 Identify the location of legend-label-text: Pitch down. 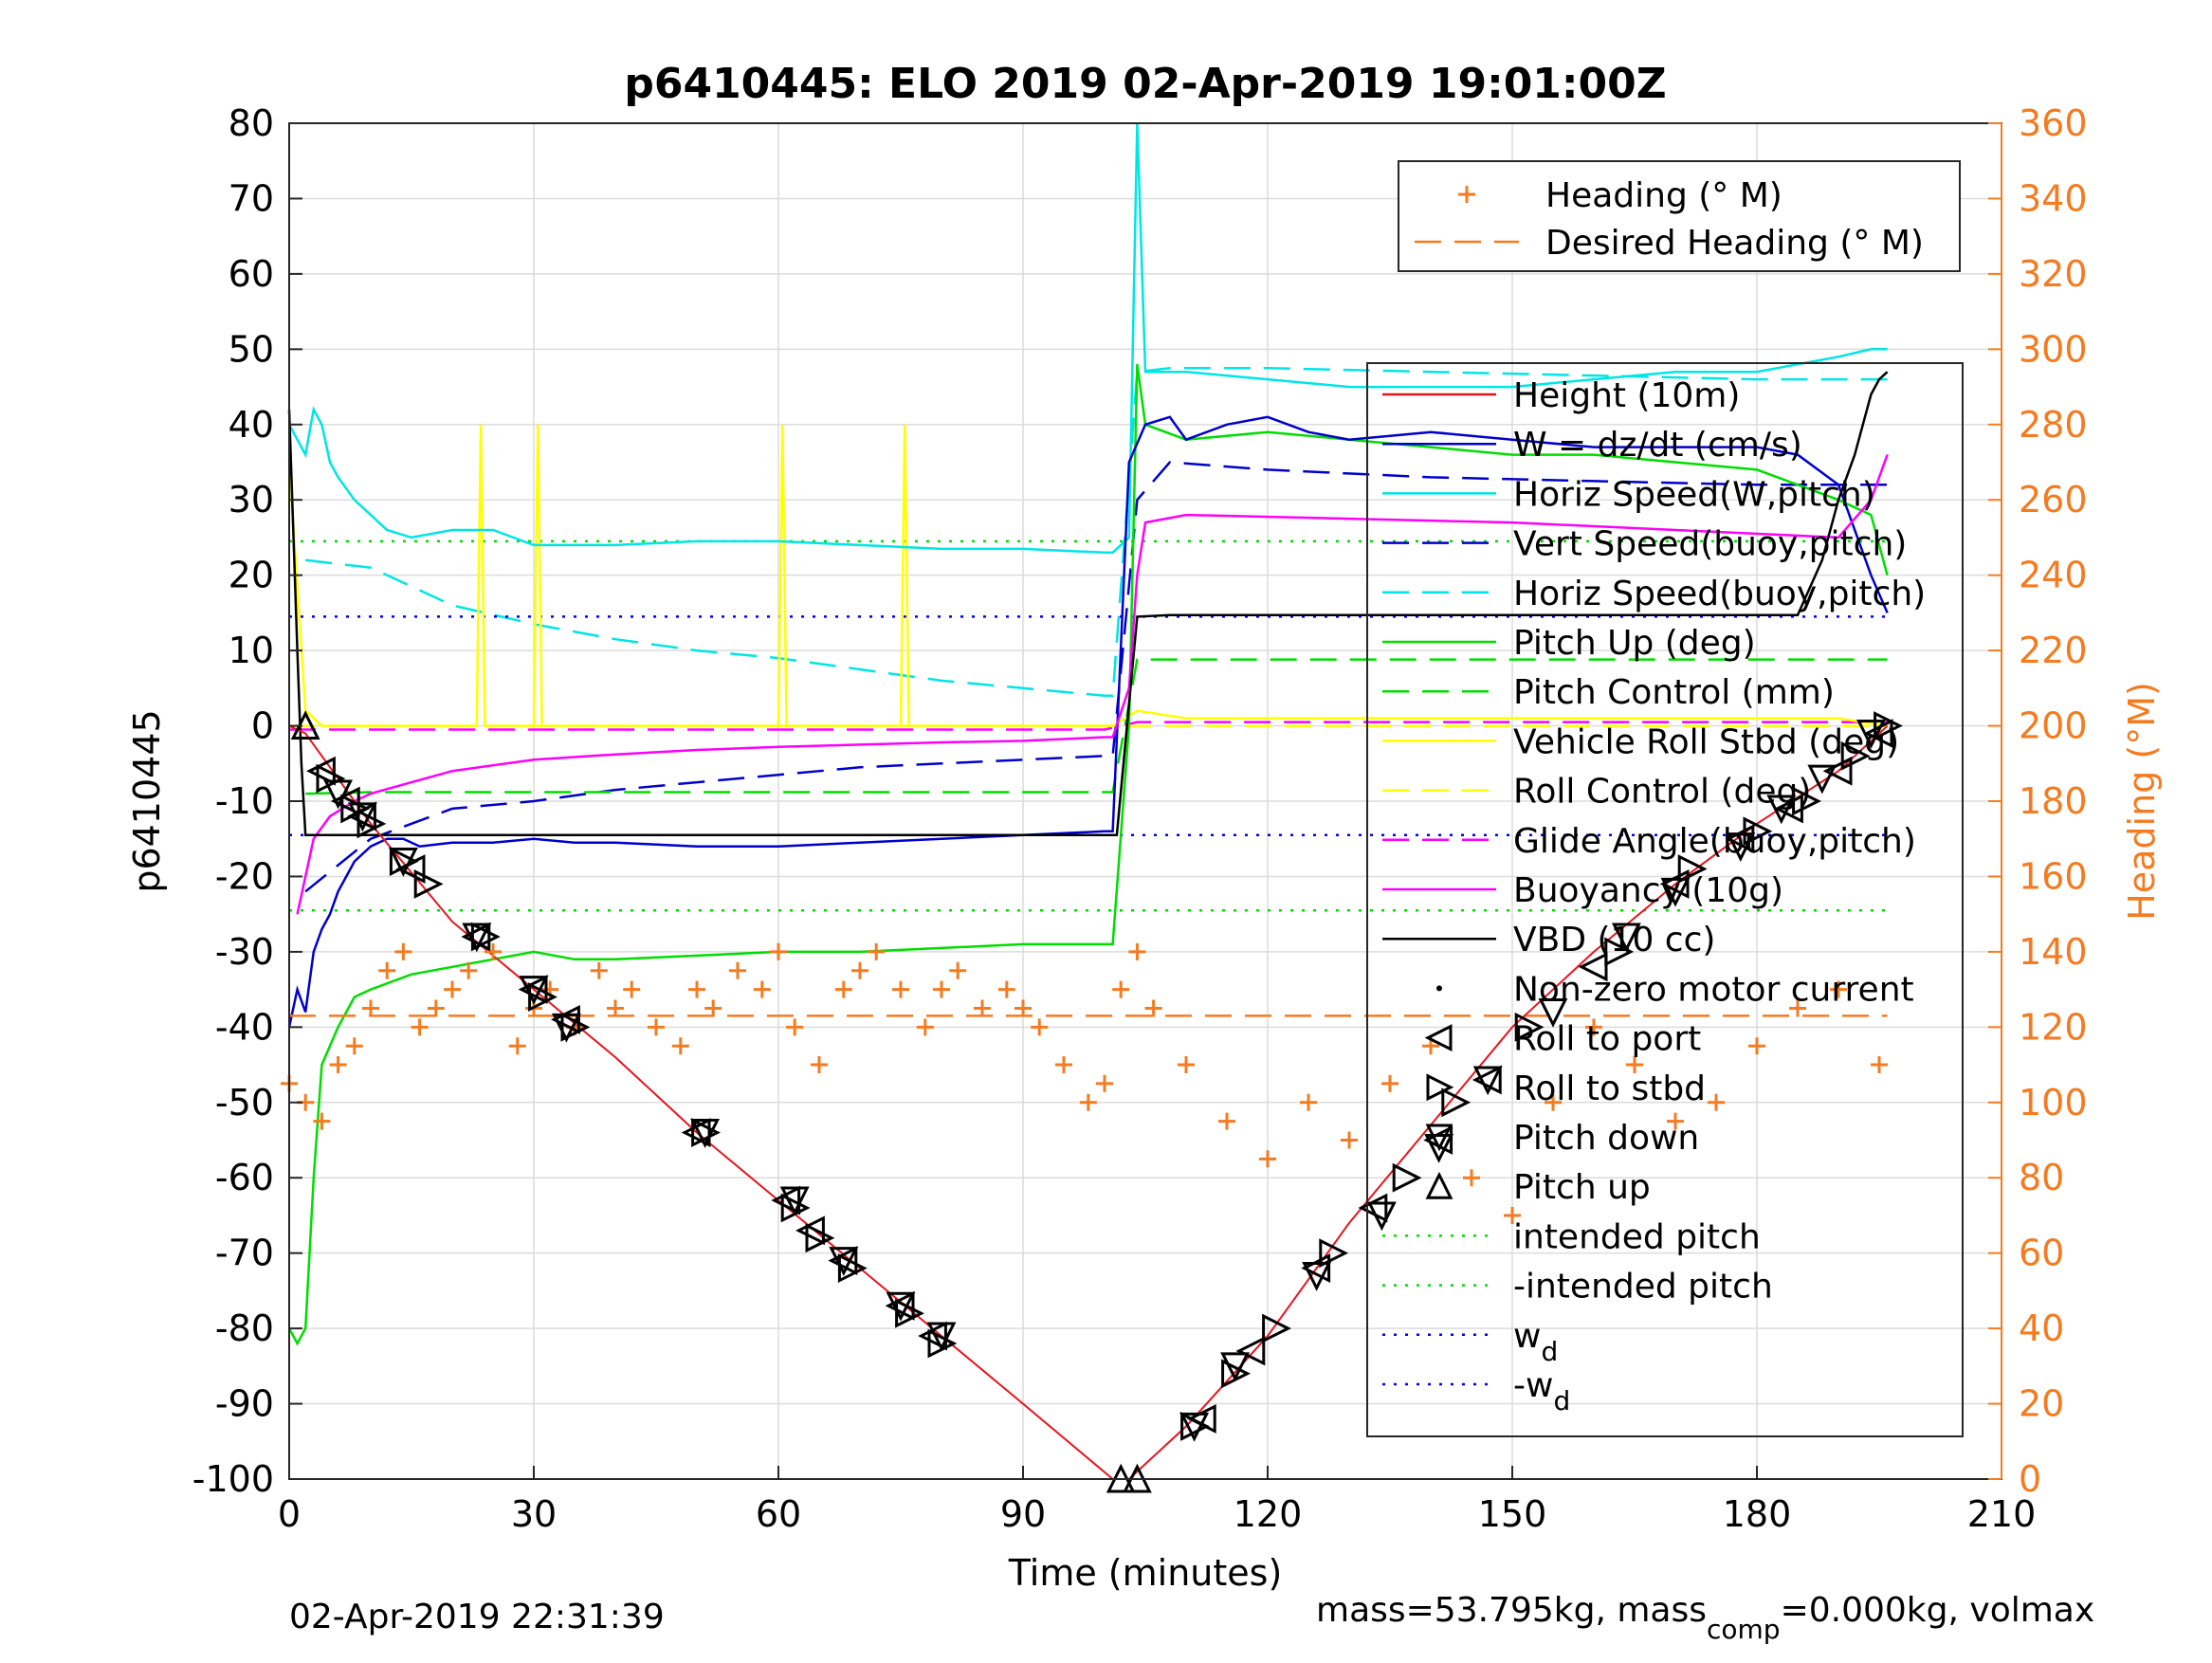
(1606, 1138).